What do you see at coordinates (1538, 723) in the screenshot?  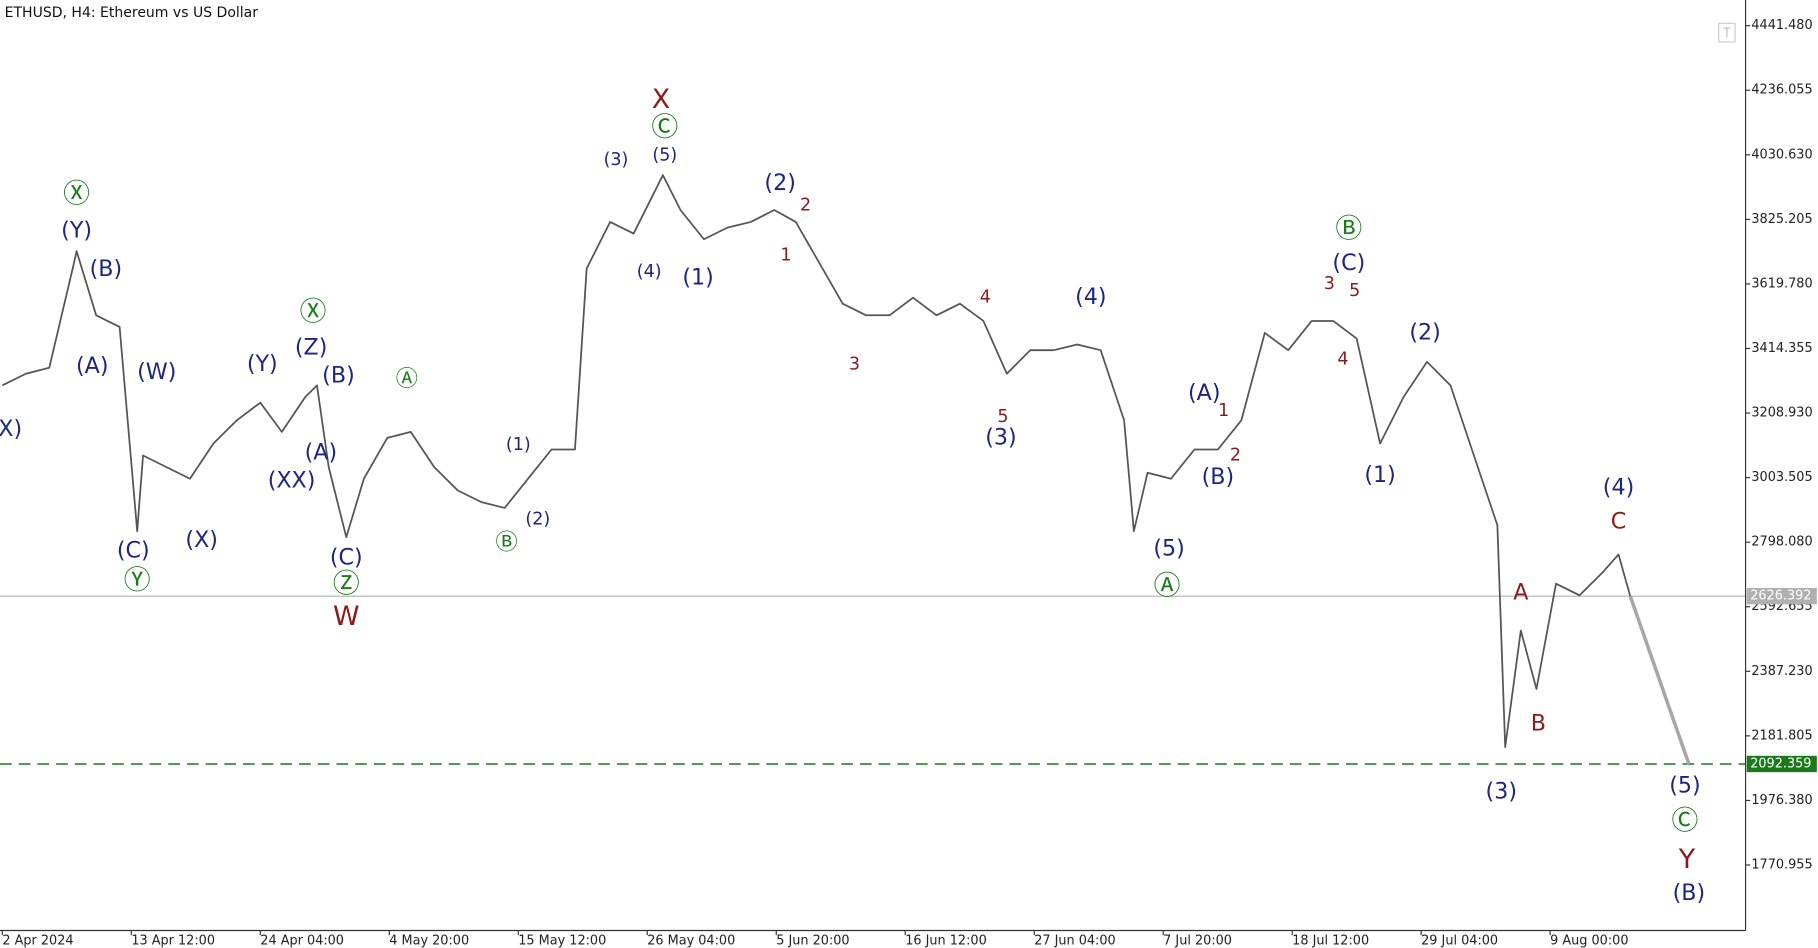 I see `wave-label: B` at bounding box center [1538, 723].